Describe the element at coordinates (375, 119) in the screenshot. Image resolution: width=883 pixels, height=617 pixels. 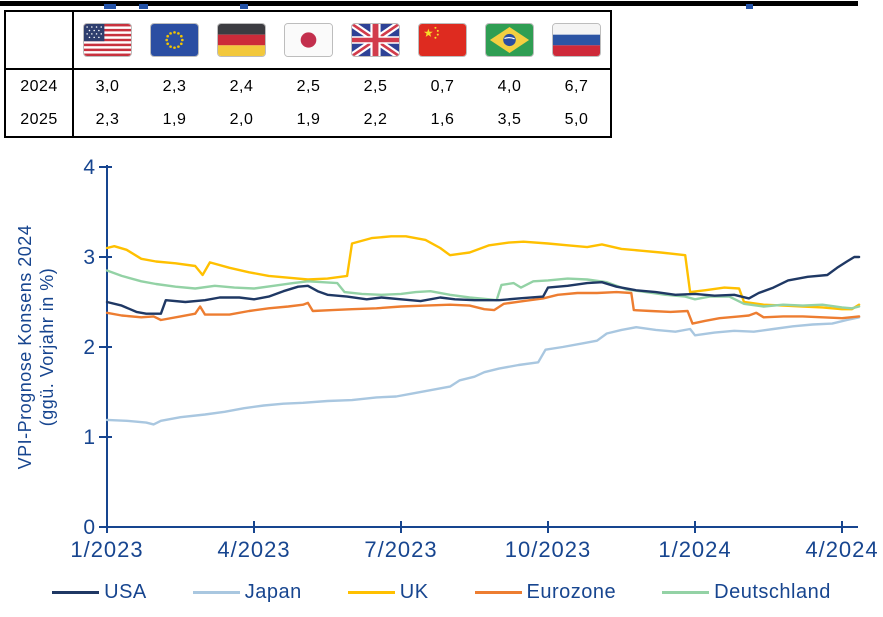
I see `value-2025-uk: 2,2` at that location.